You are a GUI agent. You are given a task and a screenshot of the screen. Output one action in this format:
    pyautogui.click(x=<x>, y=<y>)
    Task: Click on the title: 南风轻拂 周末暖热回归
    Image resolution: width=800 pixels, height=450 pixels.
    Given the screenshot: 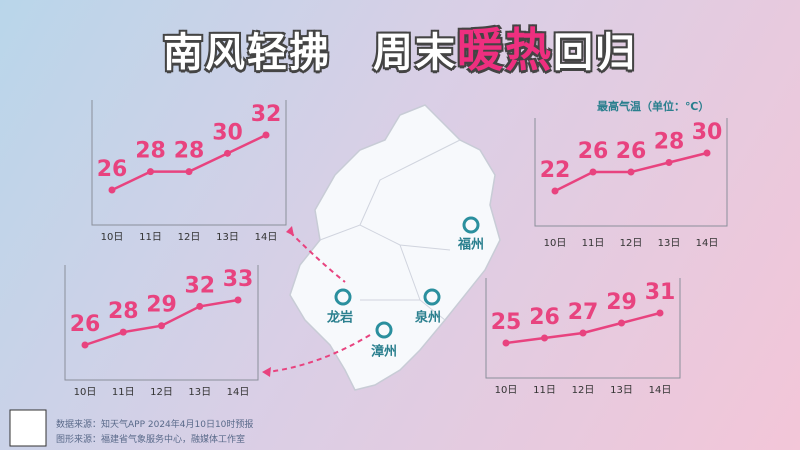 What is the action you would take?
    pyautogui.click(x=400, y=47)
    